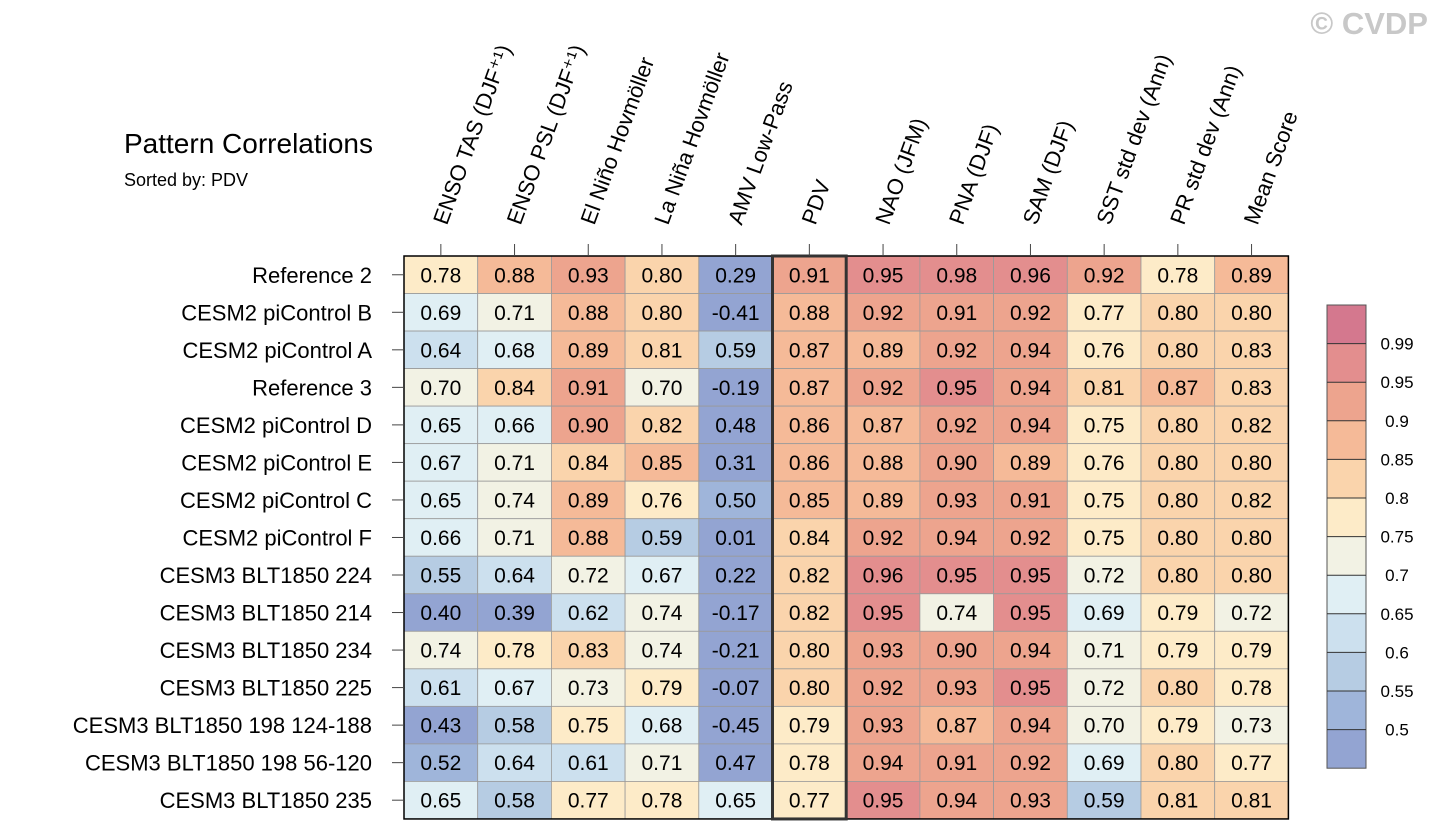 The image size is (1438, 839). I want to click on cell-value: 0.66, so click(440, 538).